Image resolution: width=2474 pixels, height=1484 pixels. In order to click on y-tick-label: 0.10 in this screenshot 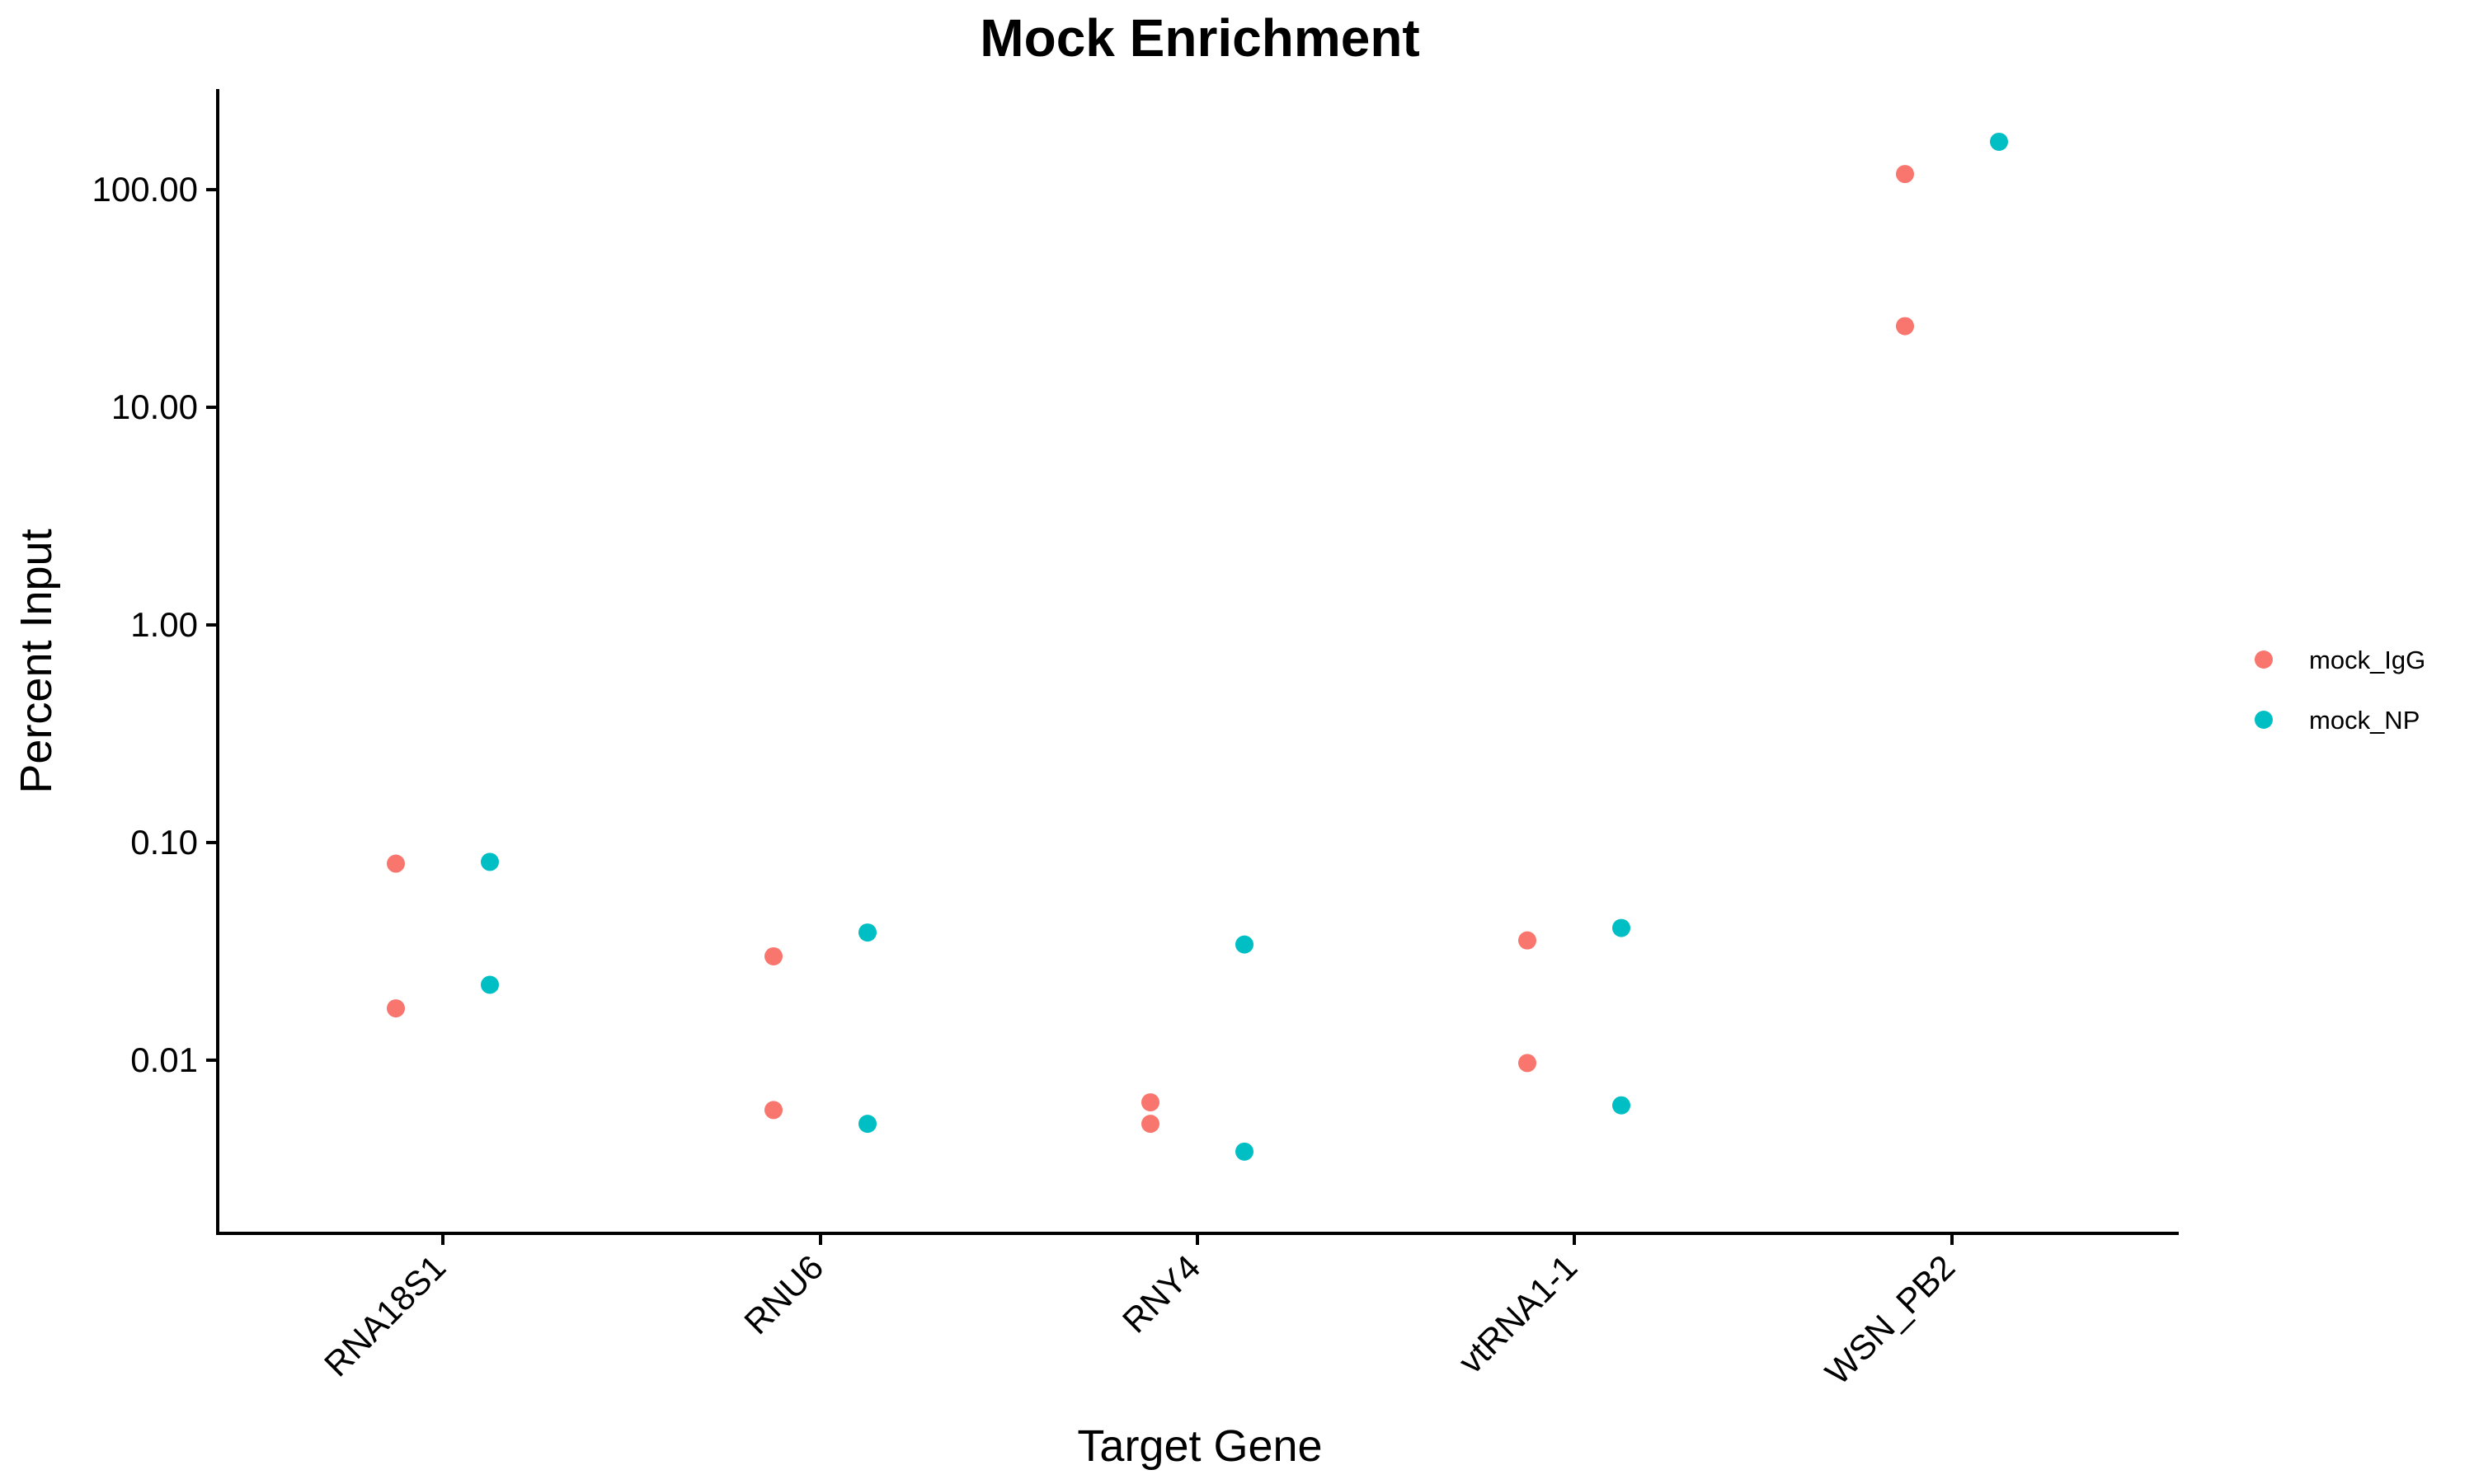, I will do `click(164, 842)`.